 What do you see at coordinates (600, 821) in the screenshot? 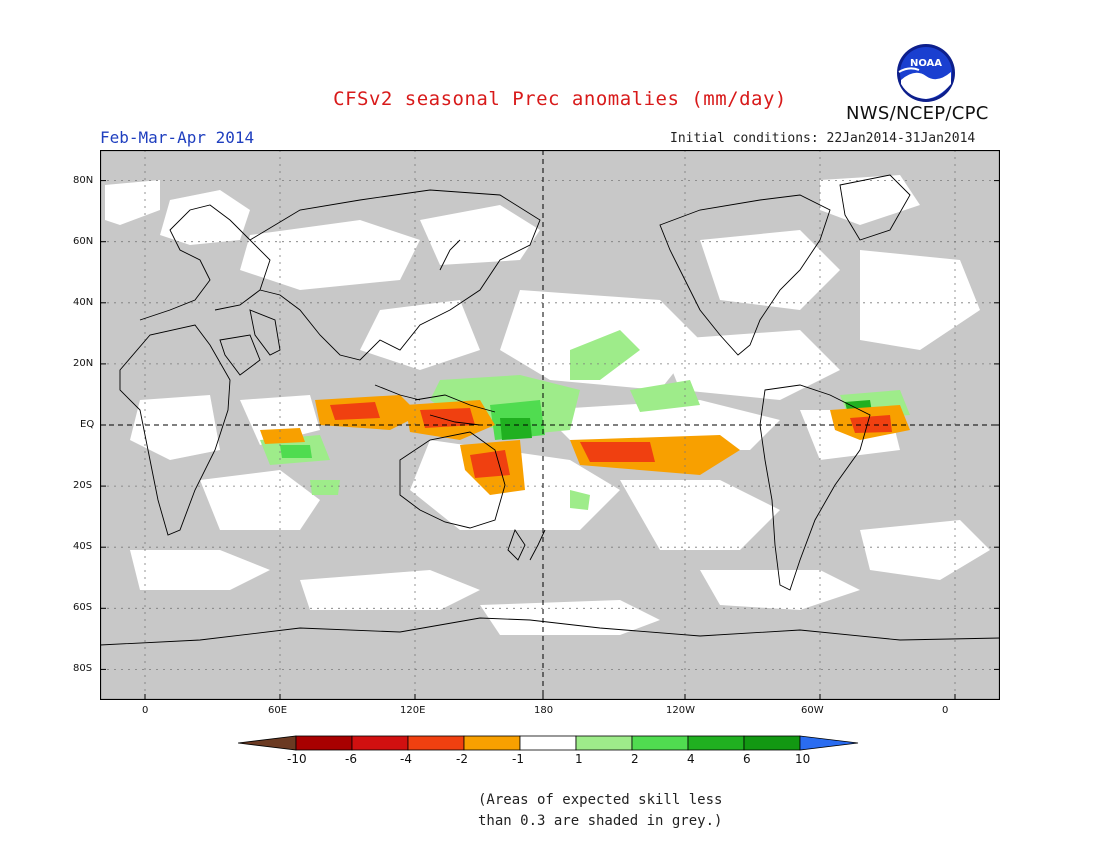
I see `skill-note-line: than 0.3 are shaded in grey.)` at bounding box center [600, 821].